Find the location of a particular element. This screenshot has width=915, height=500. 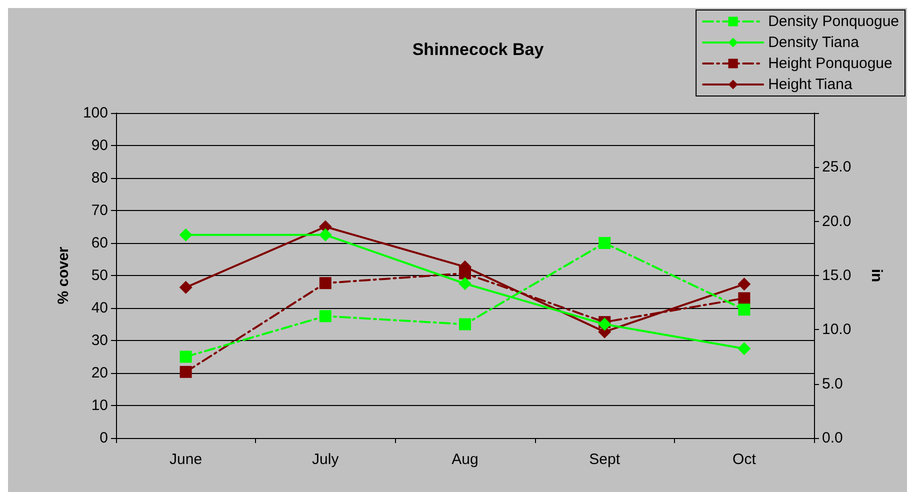

x-tick-label: June is located at coordinates (186, 459).